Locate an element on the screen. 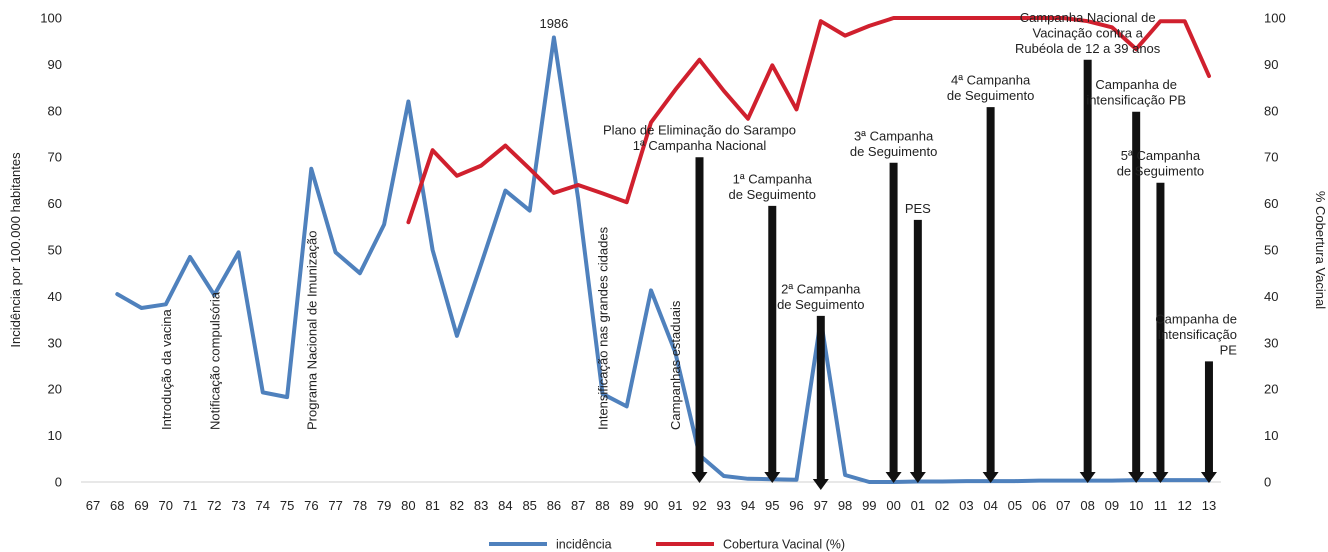  x-tick-label: 71 is located at coordinates (190, 505).